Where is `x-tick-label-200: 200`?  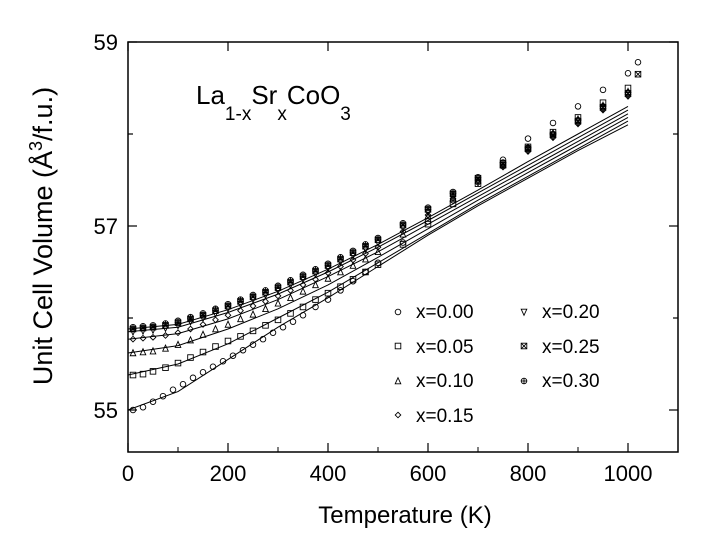
x-tick-label-200: 200 is located at coordinates (228, 473).